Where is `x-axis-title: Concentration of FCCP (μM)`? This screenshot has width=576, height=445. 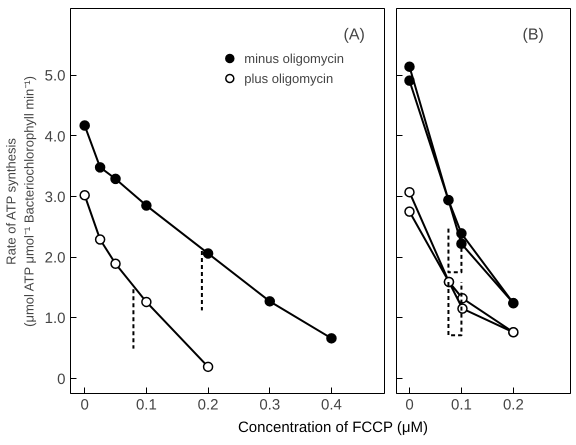 x-axis-title: Concentration of FCCP (μM) is located at coordinates (333, 428).